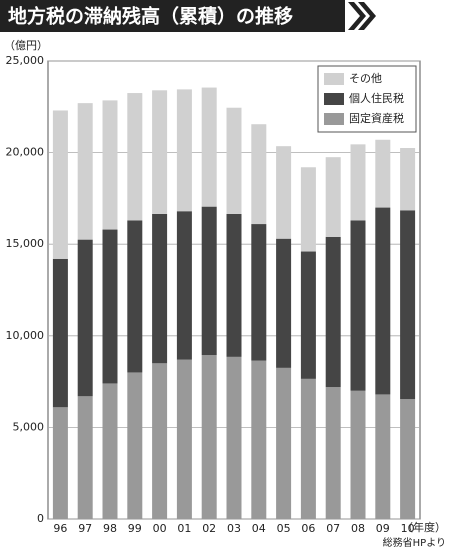  What do you see at coordinates (150, 16) in the screenshot?
I see `chart-title: 地方税の滞納残高（累積）の推移` at bounding box center [150, 16].